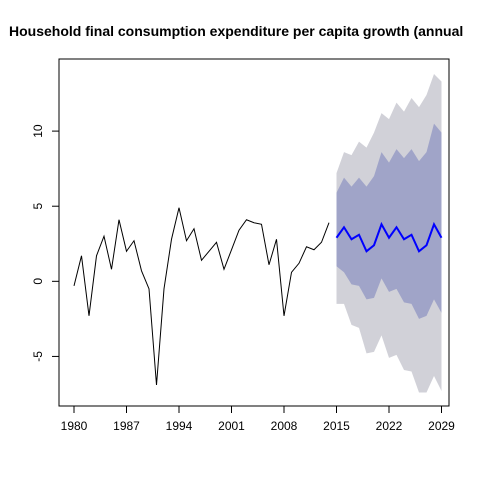 This screenshot has height=480, width=480. Describe the element at coordinates (126, 426) in the screenshot. I see `x-tick-label: 1987` at that location.